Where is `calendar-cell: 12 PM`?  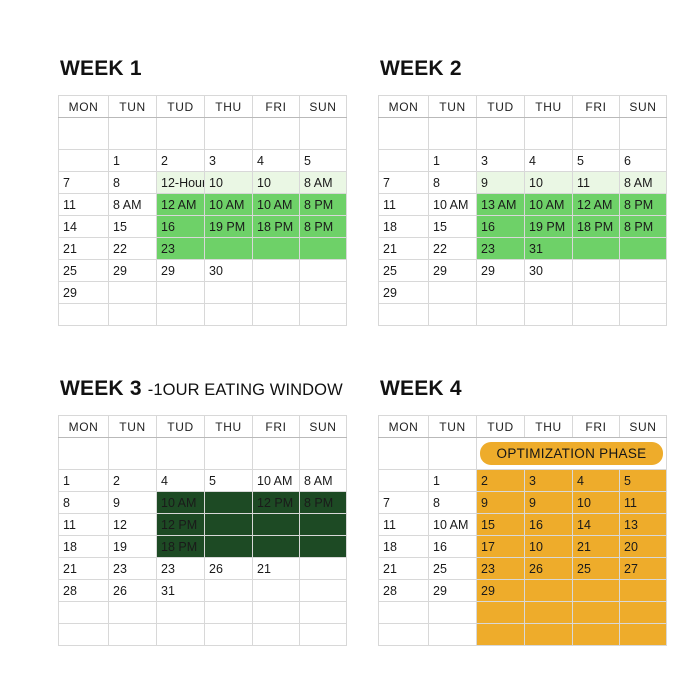 calendar-cell: 12 PM is located at coordinates (180, 524).